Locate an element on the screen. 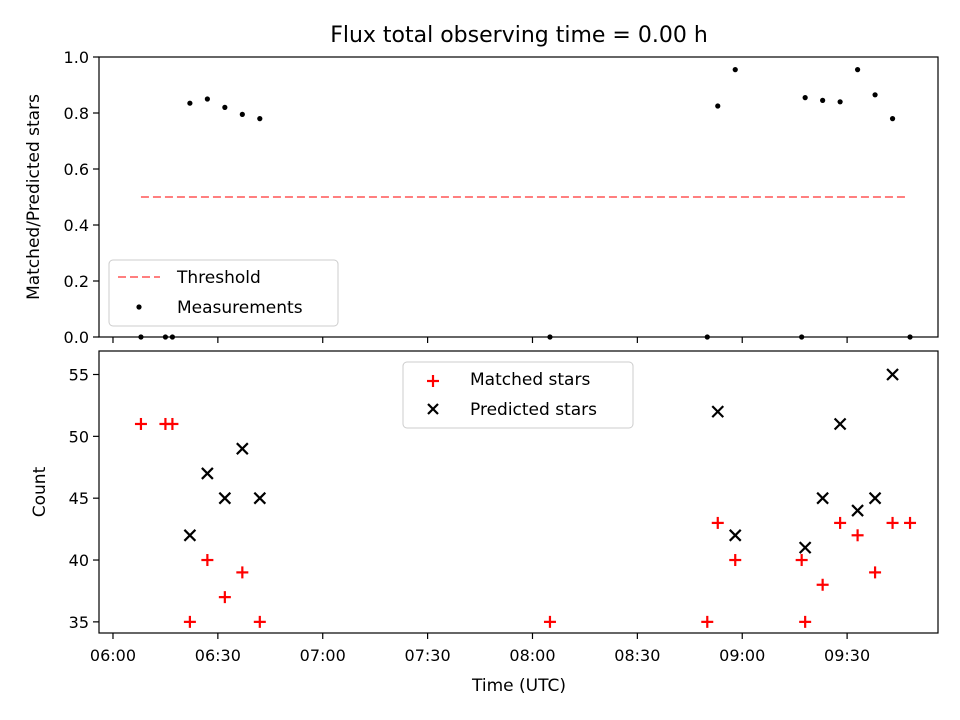 The image size is (960, 720). bottom-legend-box is located at coordinates (518, 395).